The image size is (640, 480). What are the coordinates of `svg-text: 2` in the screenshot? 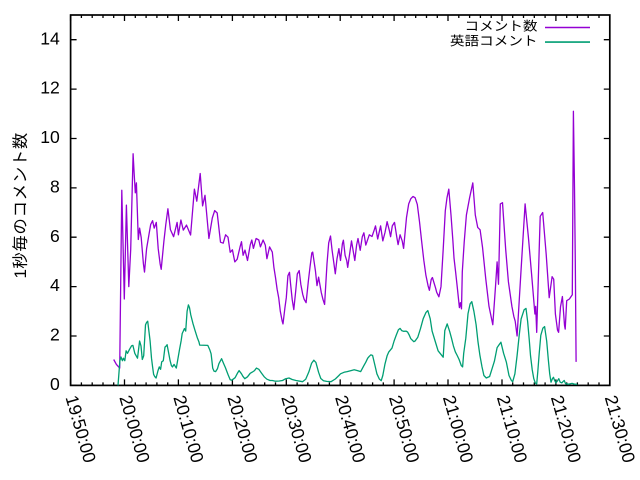 It's located at (55, 335).